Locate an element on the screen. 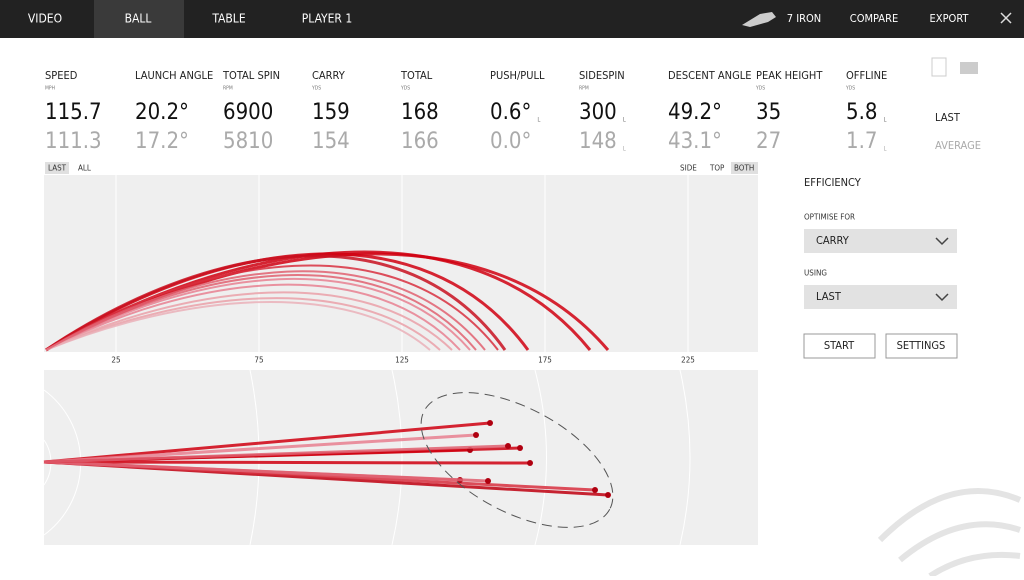 Image resolution: width=1024 pixels, height=580 pixels. view-option: TOP is located at coordinates (717, 168).